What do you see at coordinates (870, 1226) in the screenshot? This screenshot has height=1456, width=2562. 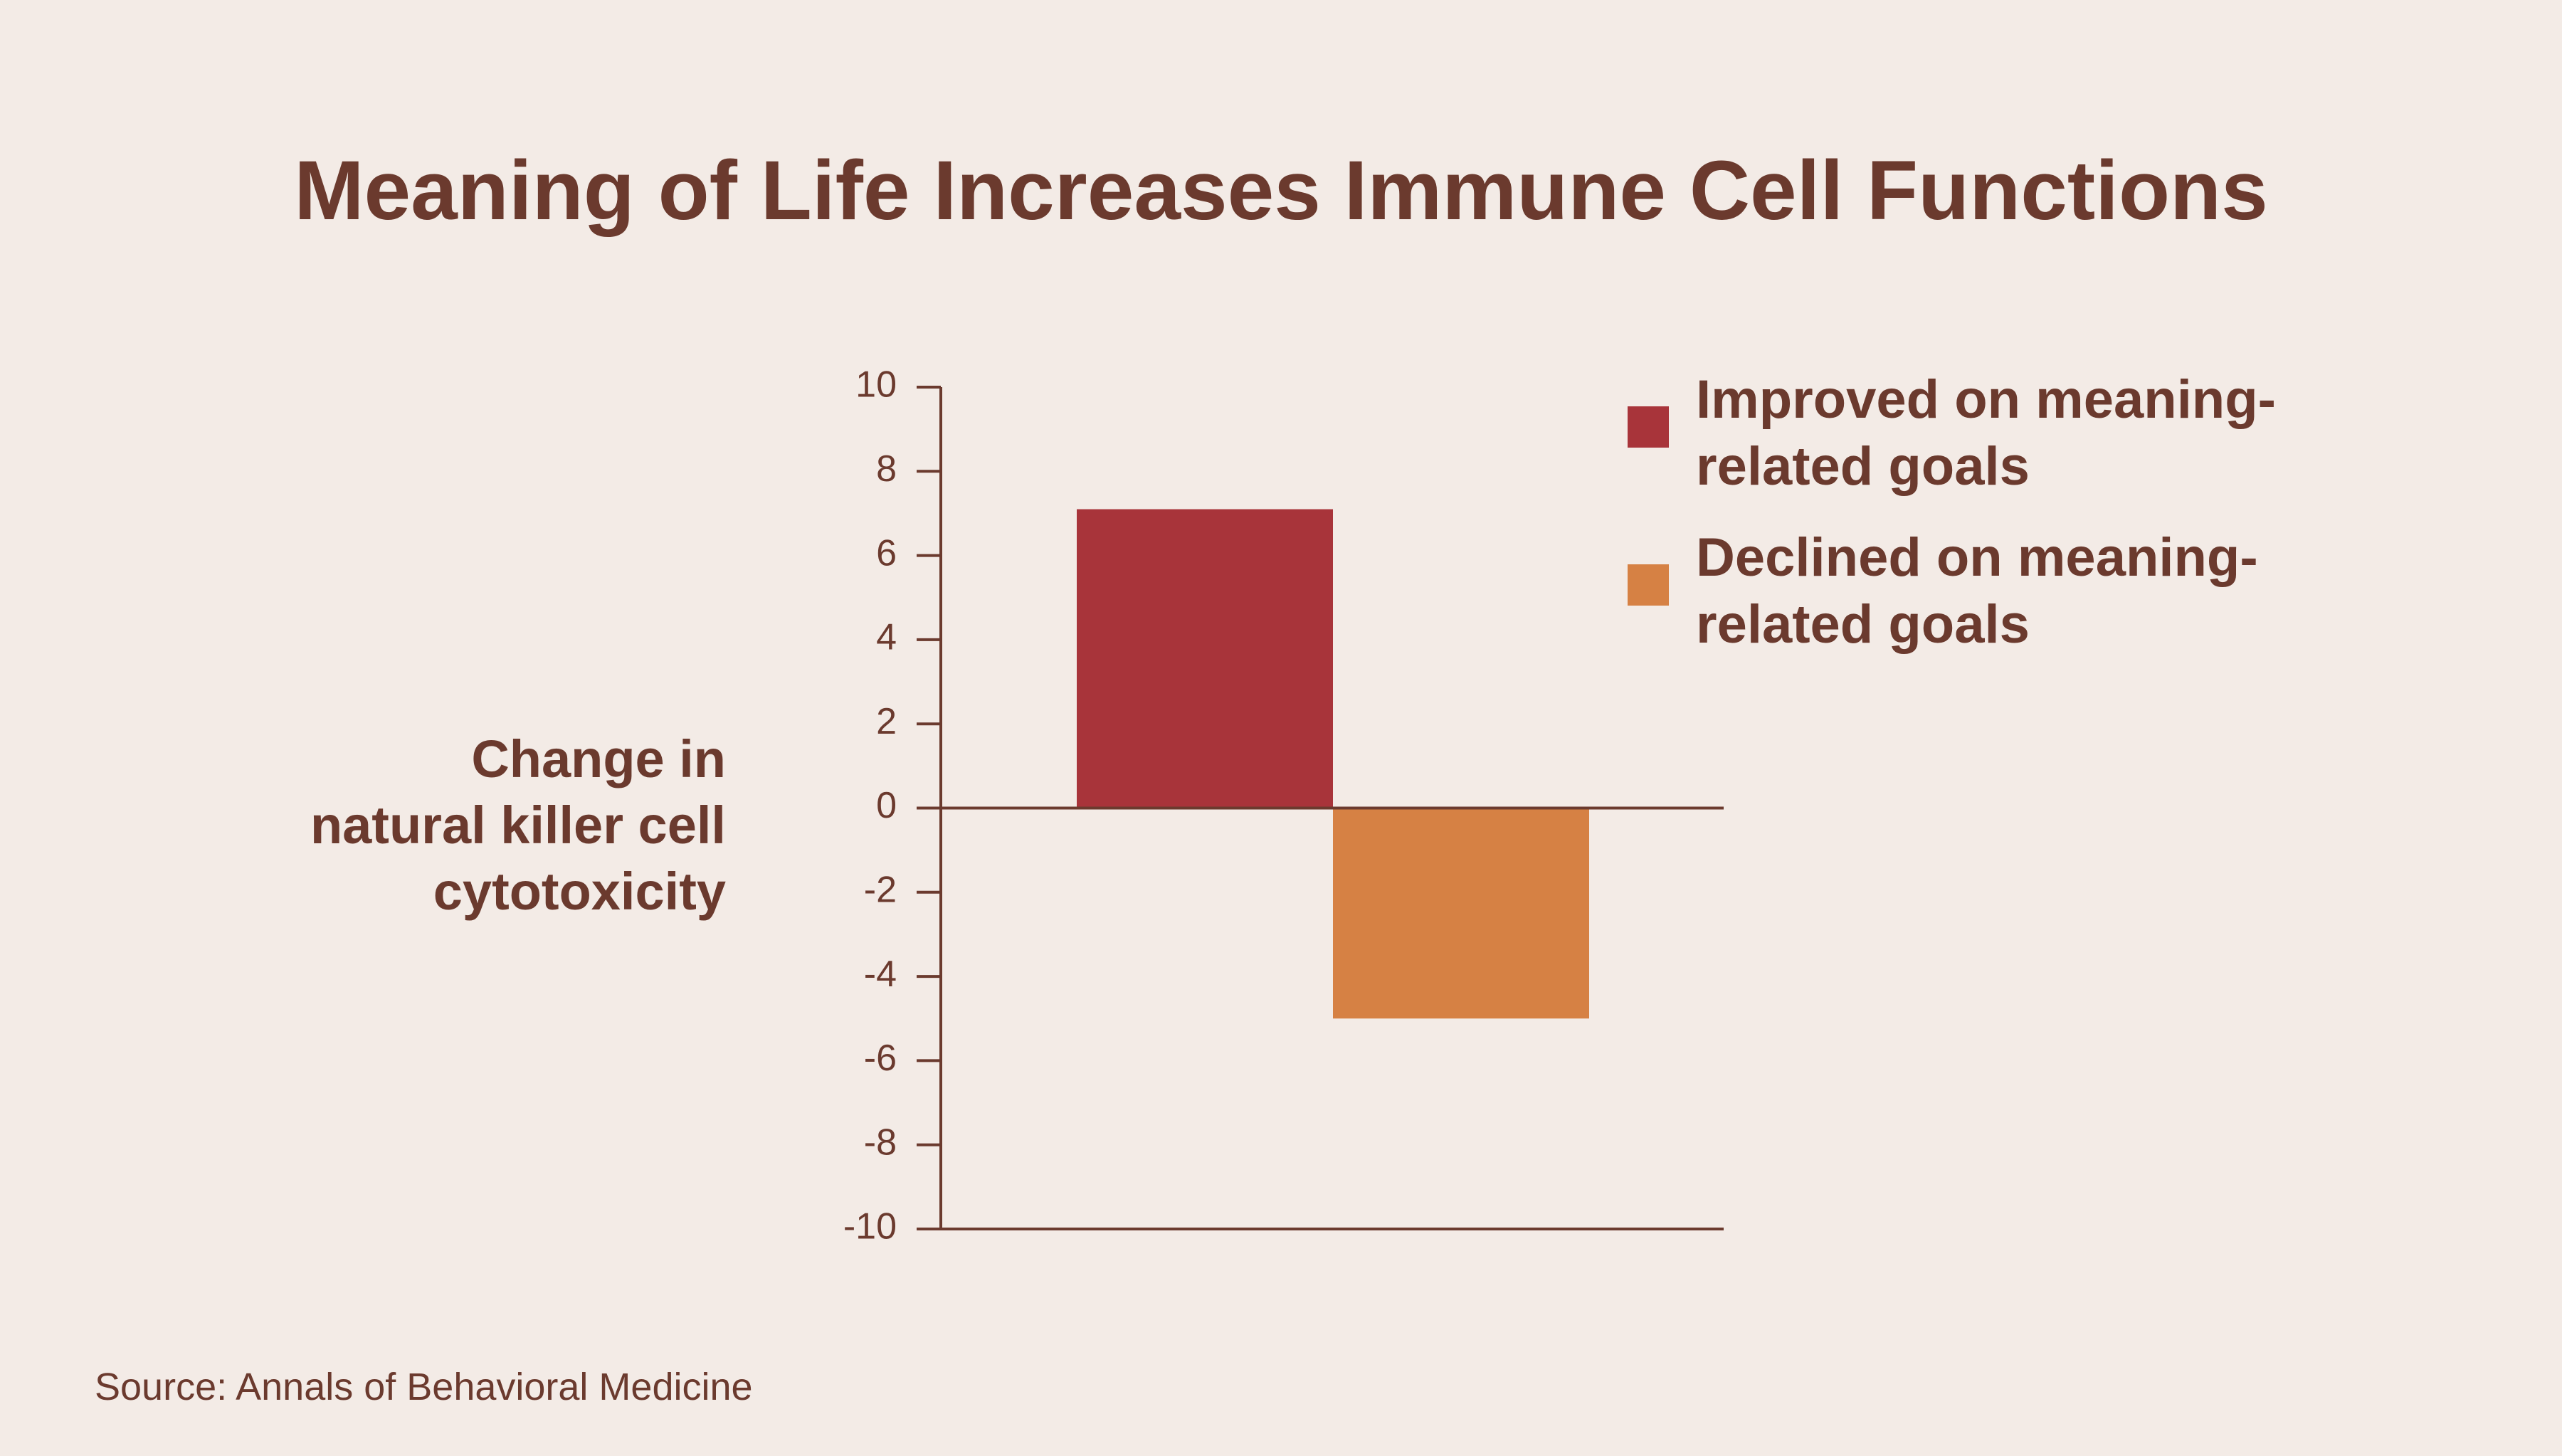 I see `y-tick-label: -10` at bounding box center [870, 1226].